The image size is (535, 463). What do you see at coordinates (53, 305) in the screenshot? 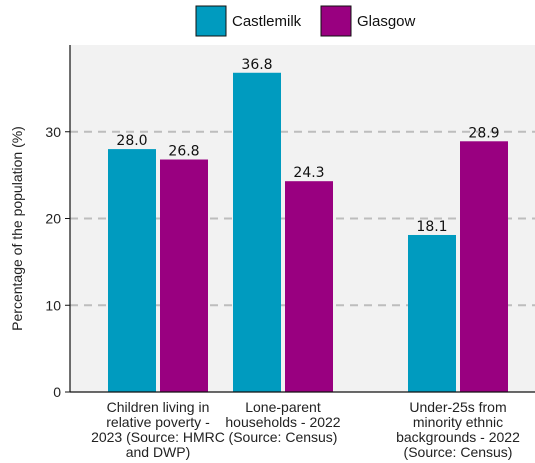
I see `y-tick-label-10: 10` at bounding box center [53, 305].